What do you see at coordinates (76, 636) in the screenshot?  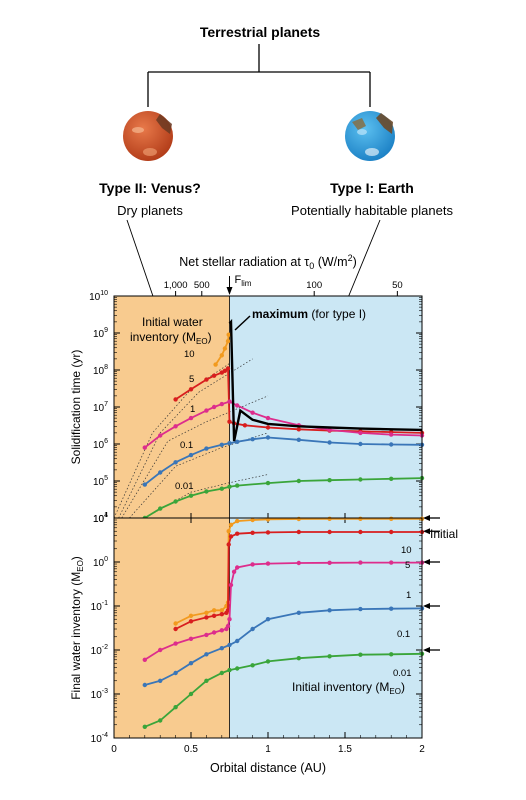 I see `bottom-y-label-text: Final water inventory (M` at bounding box center [76, 636].